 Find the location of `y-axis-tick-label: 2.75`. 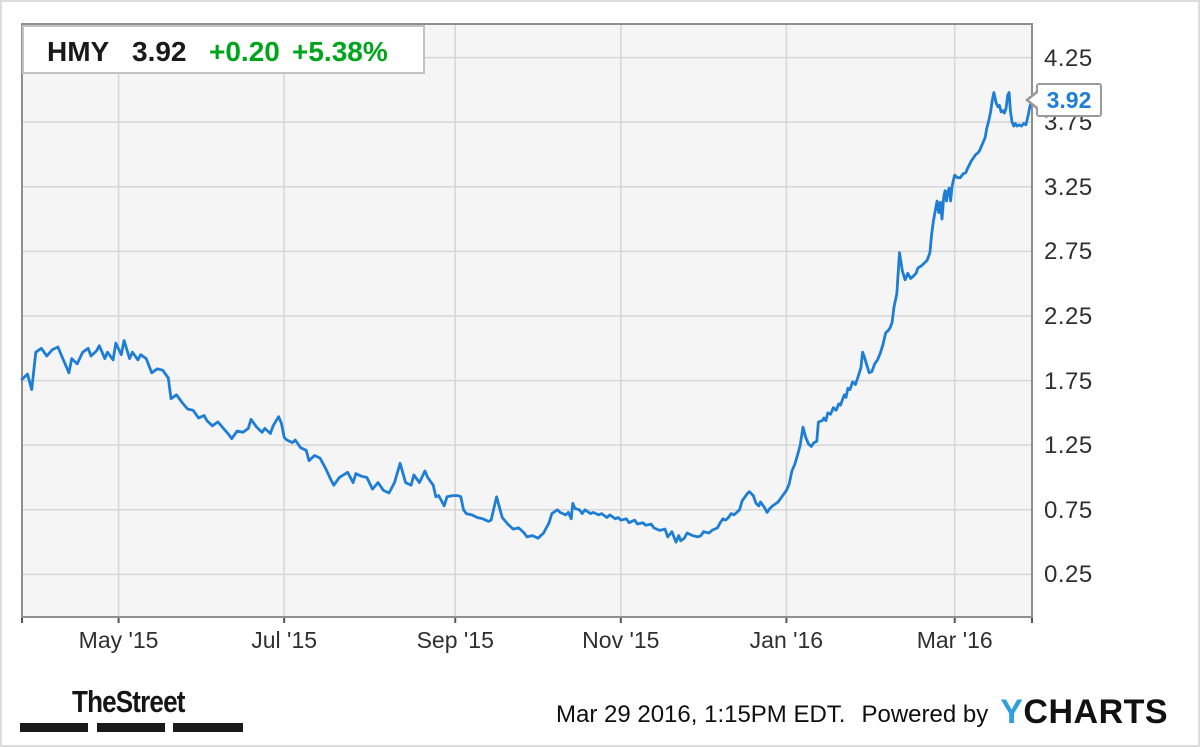

y-axis-tick-label: 2.75 is located at coordinates (1068, 252).